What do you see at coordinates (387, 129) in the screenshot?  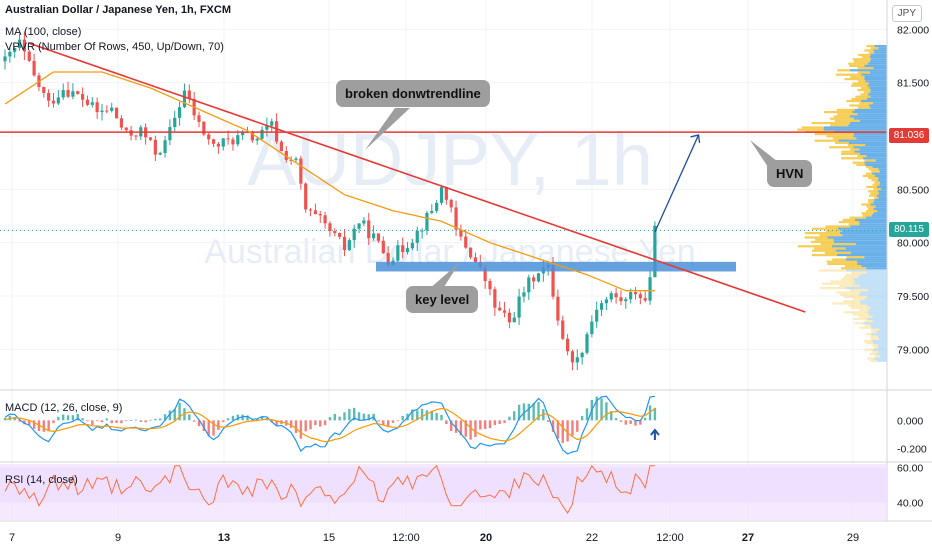 I see `callout-pointer` at bounding box center [387, 129].